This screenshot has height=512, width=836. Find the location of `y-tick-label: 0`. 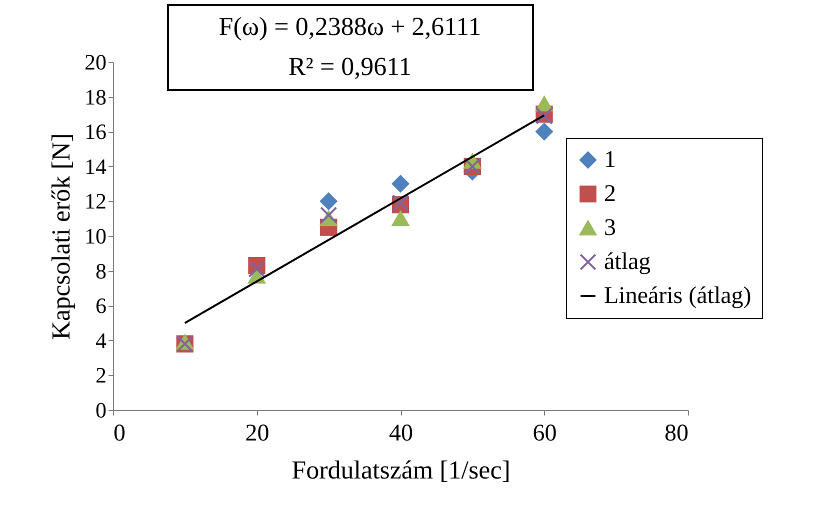

y-tick-label: 0 is located at coordinates (101, 410).